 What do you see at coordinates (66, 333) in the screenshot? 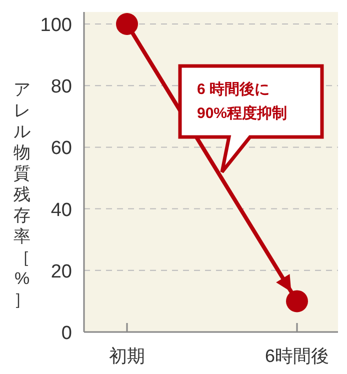
I see `y-tick-label: 0` at bounding box center [66, 333].